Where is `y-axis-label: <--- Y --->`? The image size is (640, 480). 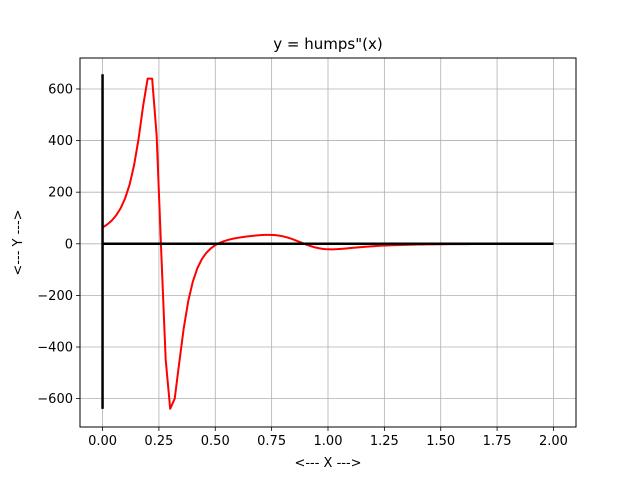 y-axis-label: <--- Y ---> is located at coordinates (18, 242).